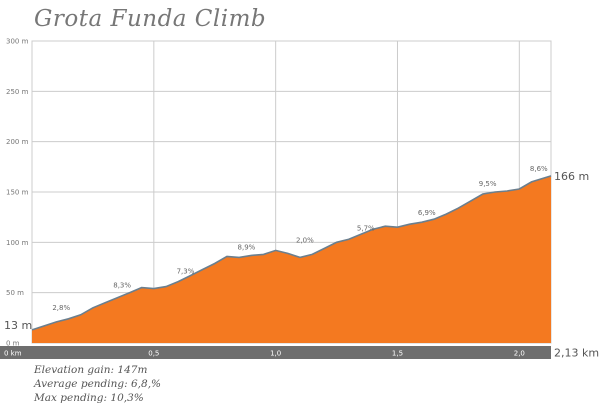 This screenshot has width=600, height=409. I want to click on gradient-label: 2,8%, so click(61, 308).